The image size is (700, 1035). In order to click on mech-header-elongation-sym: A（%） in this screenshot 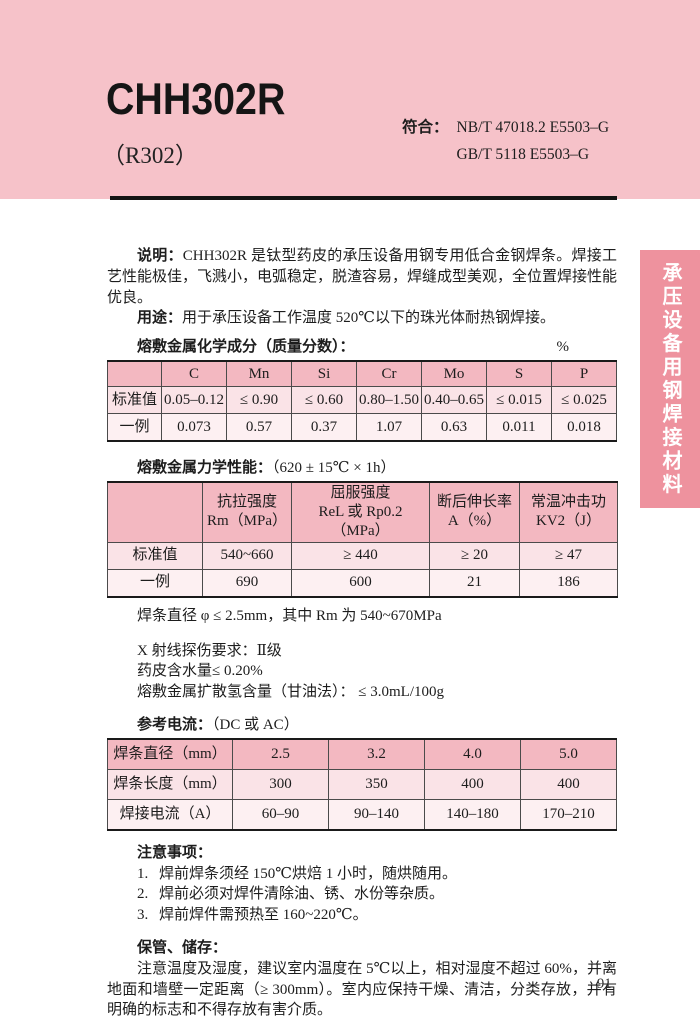, I will do `click(474, 521)`.